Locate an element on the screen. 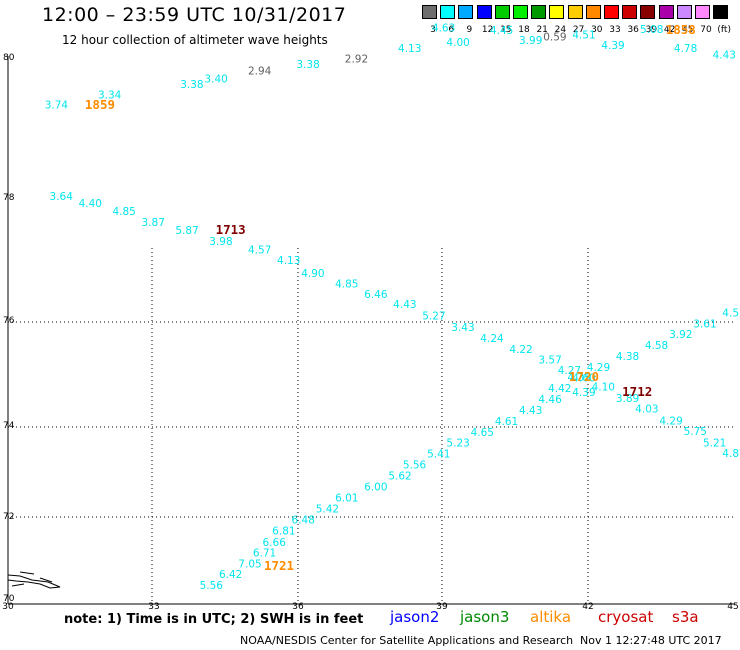  wave-height-value: 5.42 is located at coordinates (327, 509).